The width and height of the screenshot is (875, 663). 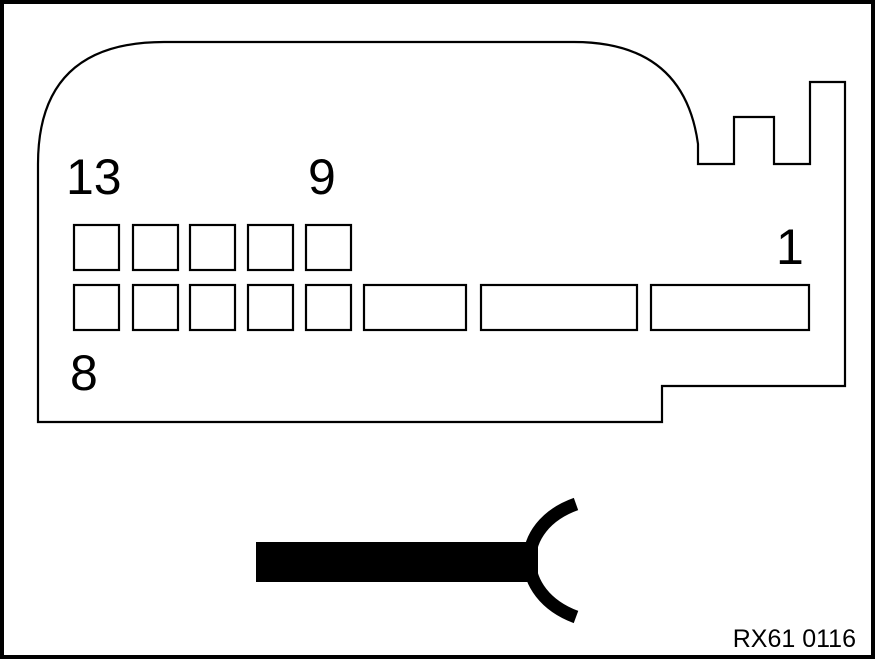 I want to click on pin-label-9: 9, so click(x=322, y=177).